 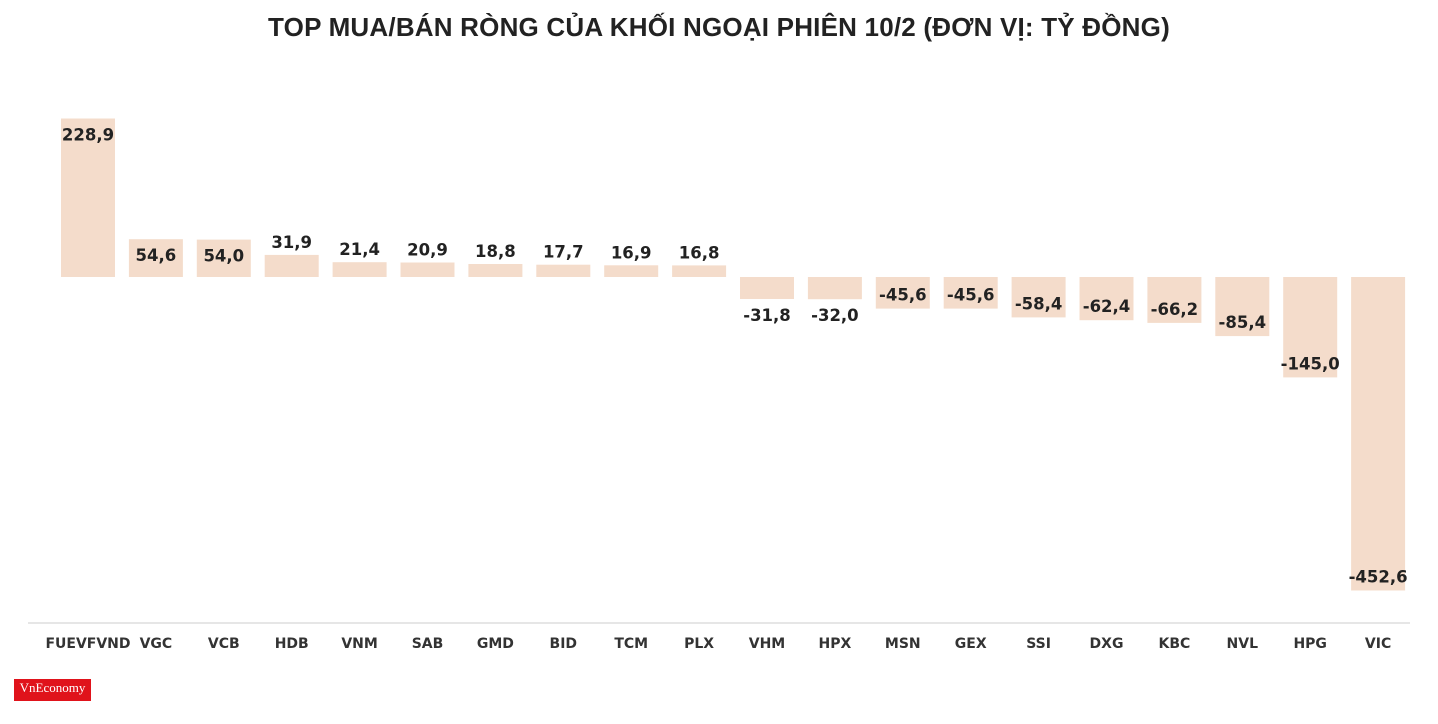 What do you see at coordinates (87, 644) in the screenshot?
I see `tick-label-fuevfvnd: FUEVFVND` at bounding box center [87, 644].